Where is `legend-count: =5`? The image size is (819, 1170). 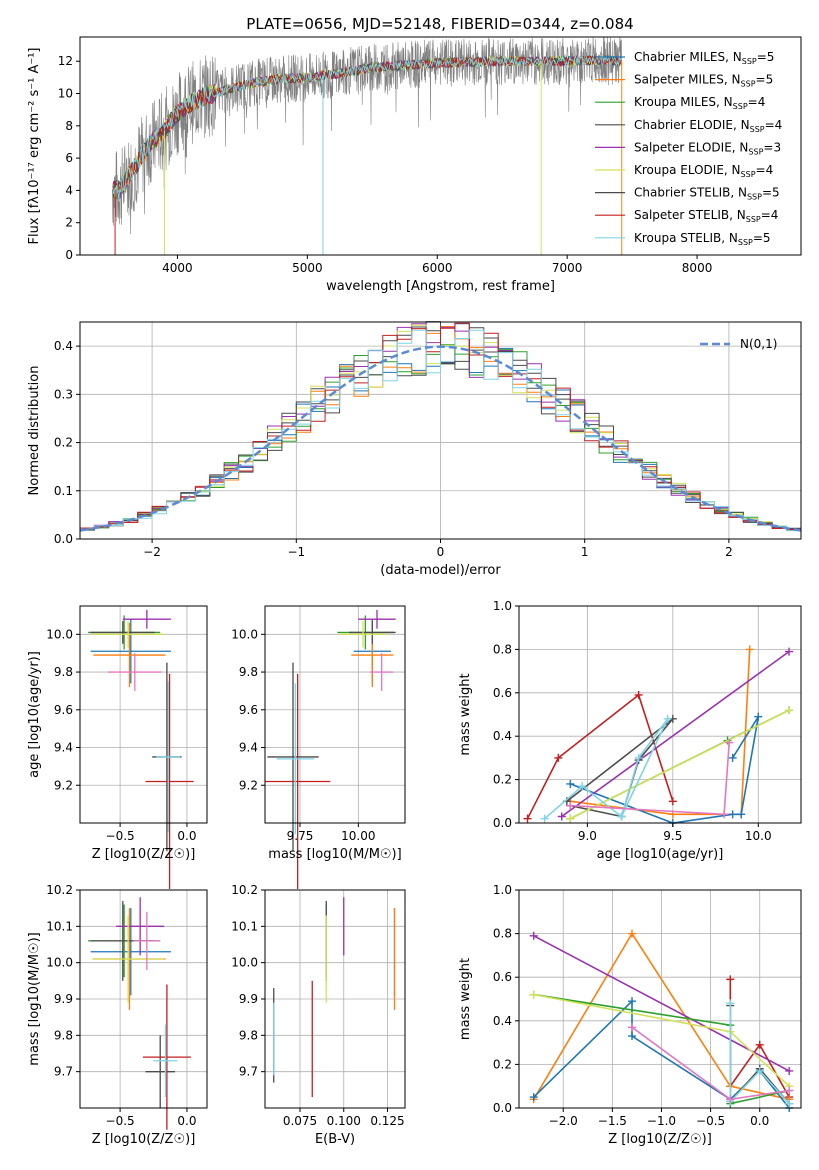 legend-count: =5 is located at coordinates (762, 238).